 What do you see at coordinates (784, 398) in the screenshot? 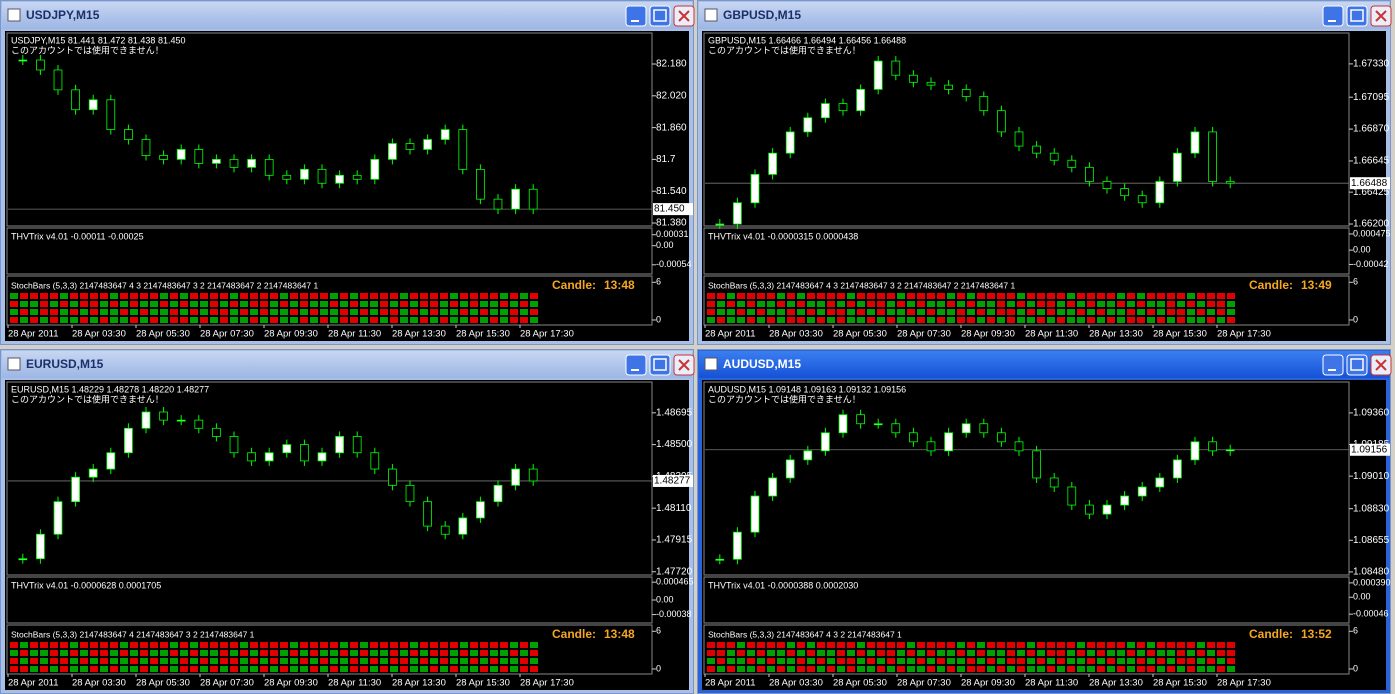
I see `account-notice: このアカウントでは使用できません！` at bounding box center [784, 398].